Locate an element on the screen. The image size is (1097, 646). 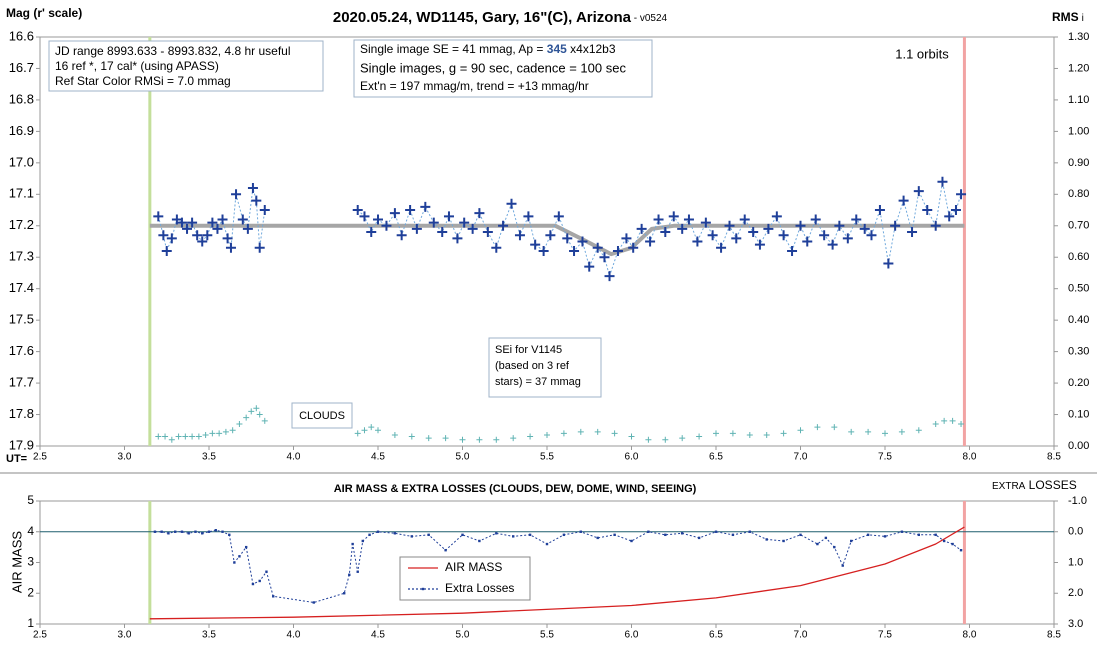
y2-tick-label: 0.50 is located at coordinates (1078, 289).